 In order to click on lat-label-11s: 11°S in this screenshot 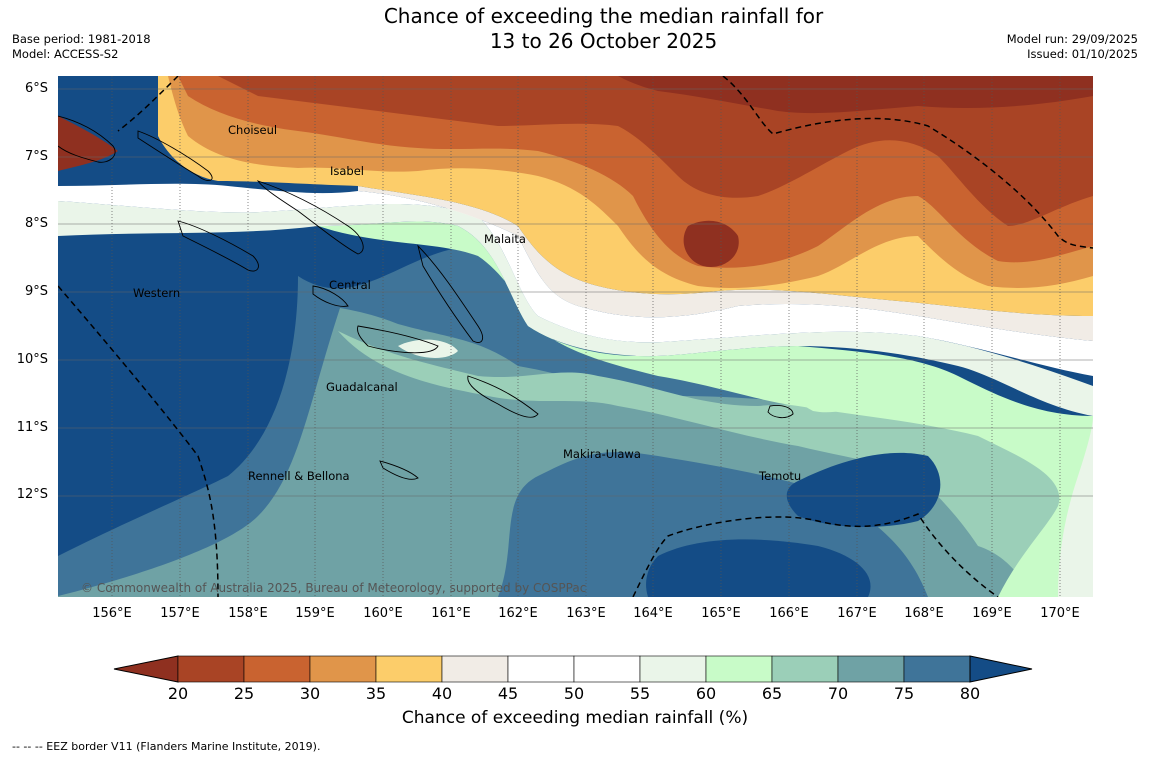, I will do `click(32, 427)`.